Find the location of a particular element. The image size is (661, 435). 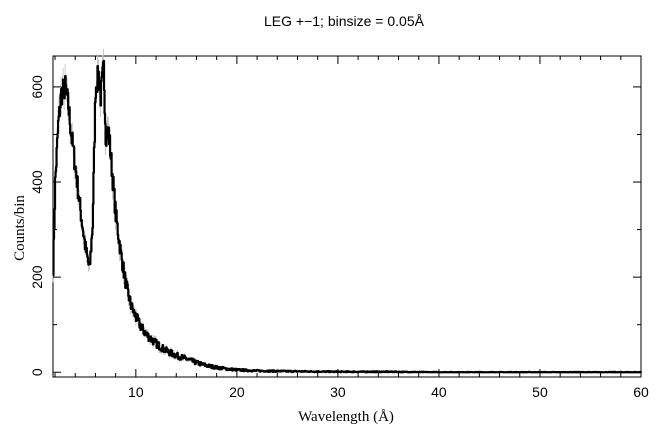

x-tick-label: 10 is located at coordinates (136, 392).